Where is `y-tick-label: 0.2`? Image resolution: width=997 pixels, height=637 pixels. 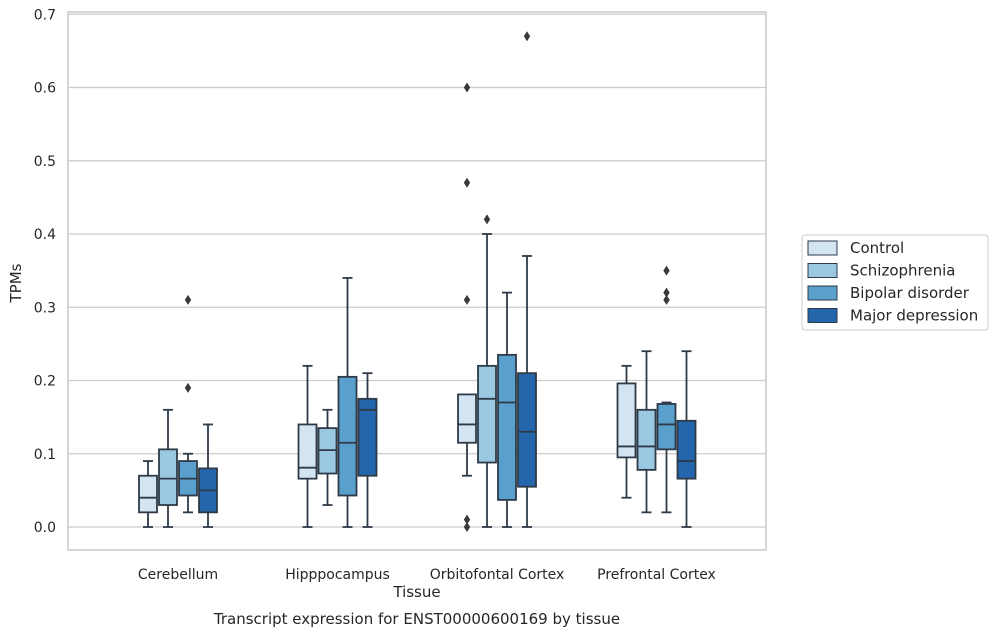 y-tick-label: 0.2 is located at coordinates (45, 382).